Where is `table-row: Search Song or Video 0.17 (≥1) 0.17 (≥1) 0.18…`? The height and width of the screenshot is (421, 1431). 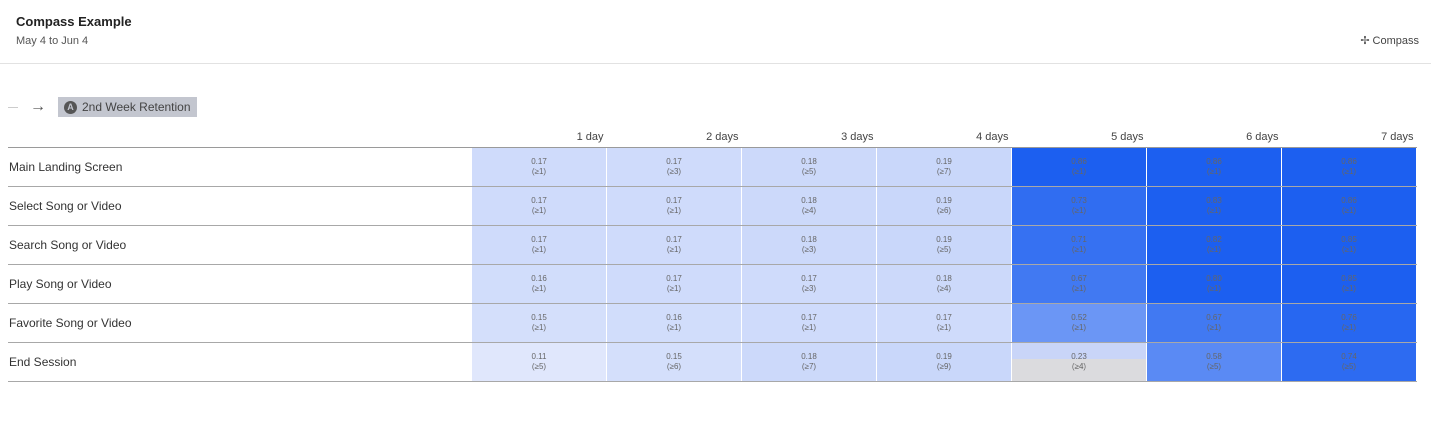
table-row: Search Song or Video 0.17 (≥1) 0.17 (≥1) 0.18… is located at coordinates (712, 245).